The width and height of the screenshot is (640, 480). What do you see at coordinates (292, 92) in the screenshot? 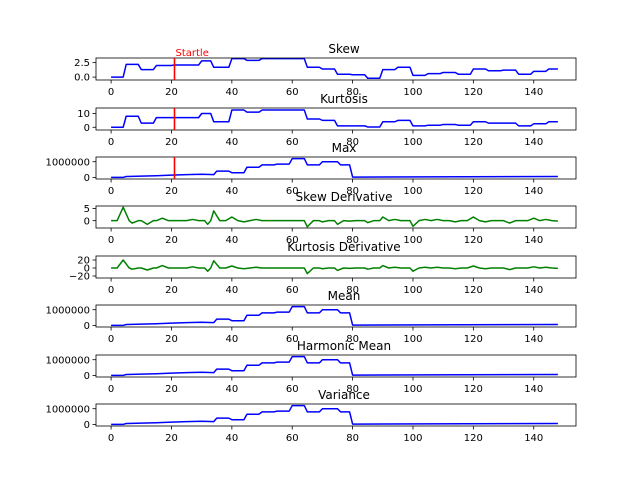
I see `skew-x-tick-label: 60` at bounding box center [292, 92].